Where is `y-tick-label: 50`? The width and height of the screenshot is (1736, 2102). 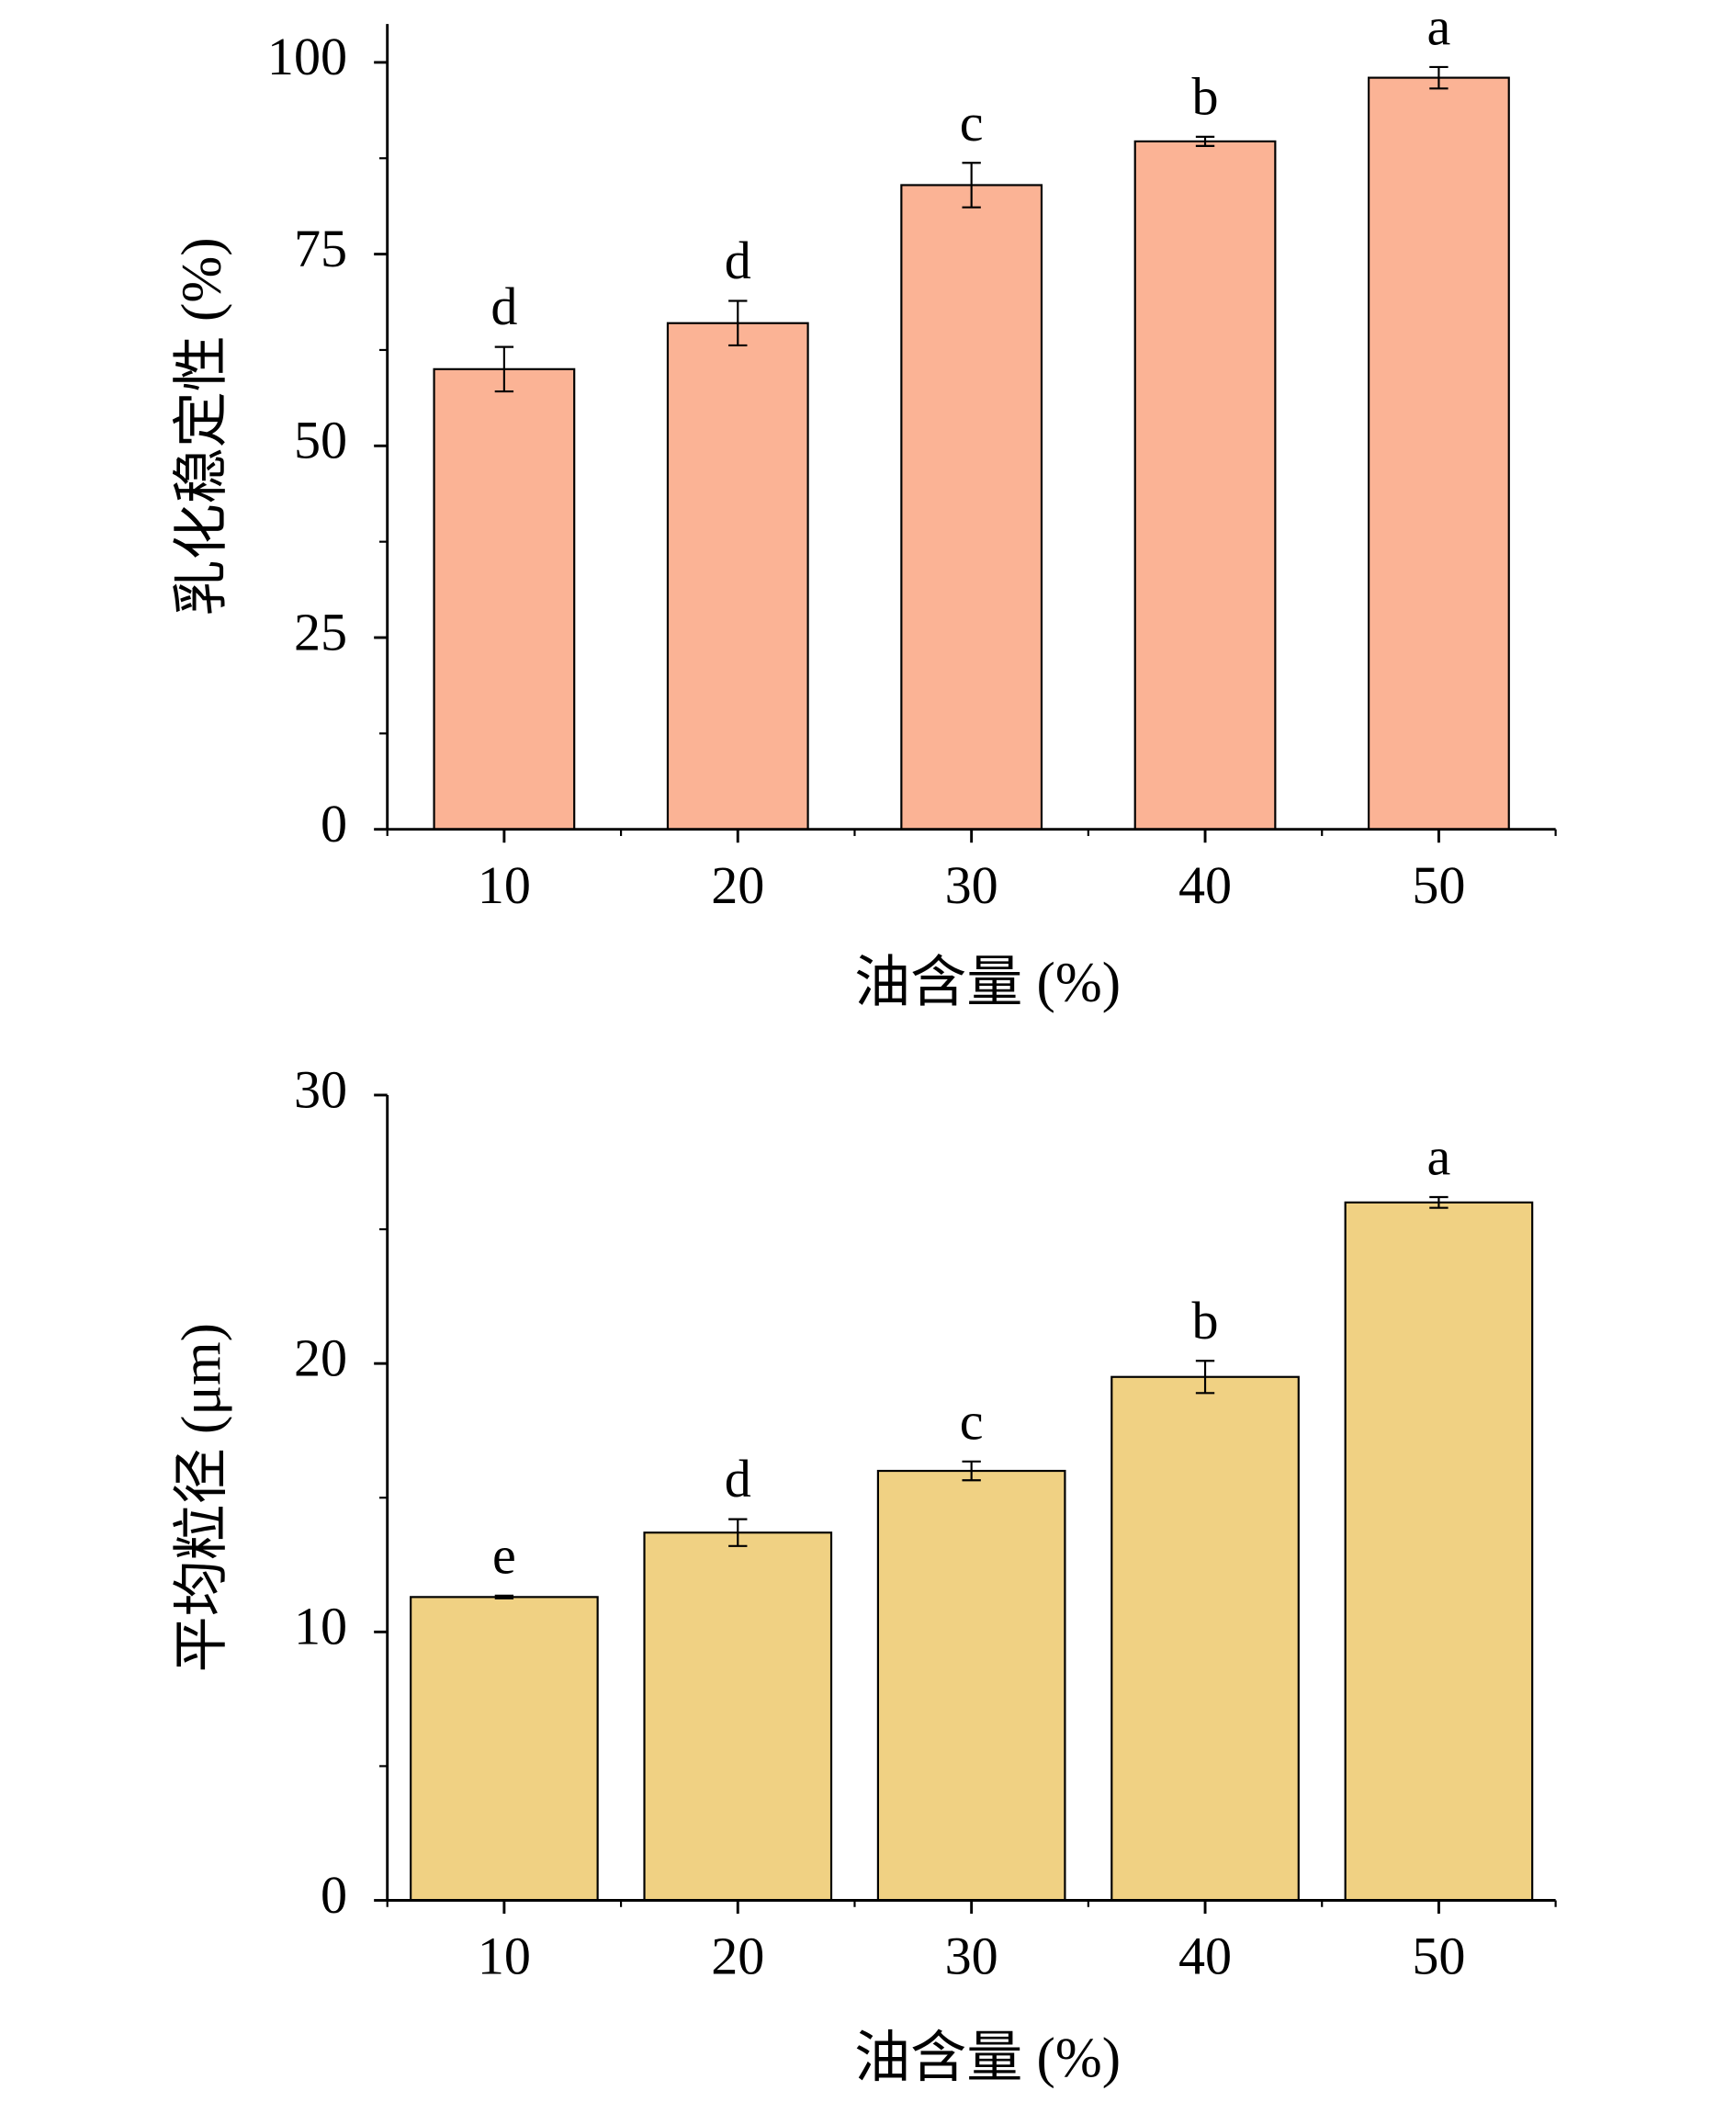 y-tick-label: 50 is located at coordinates (320, 440).